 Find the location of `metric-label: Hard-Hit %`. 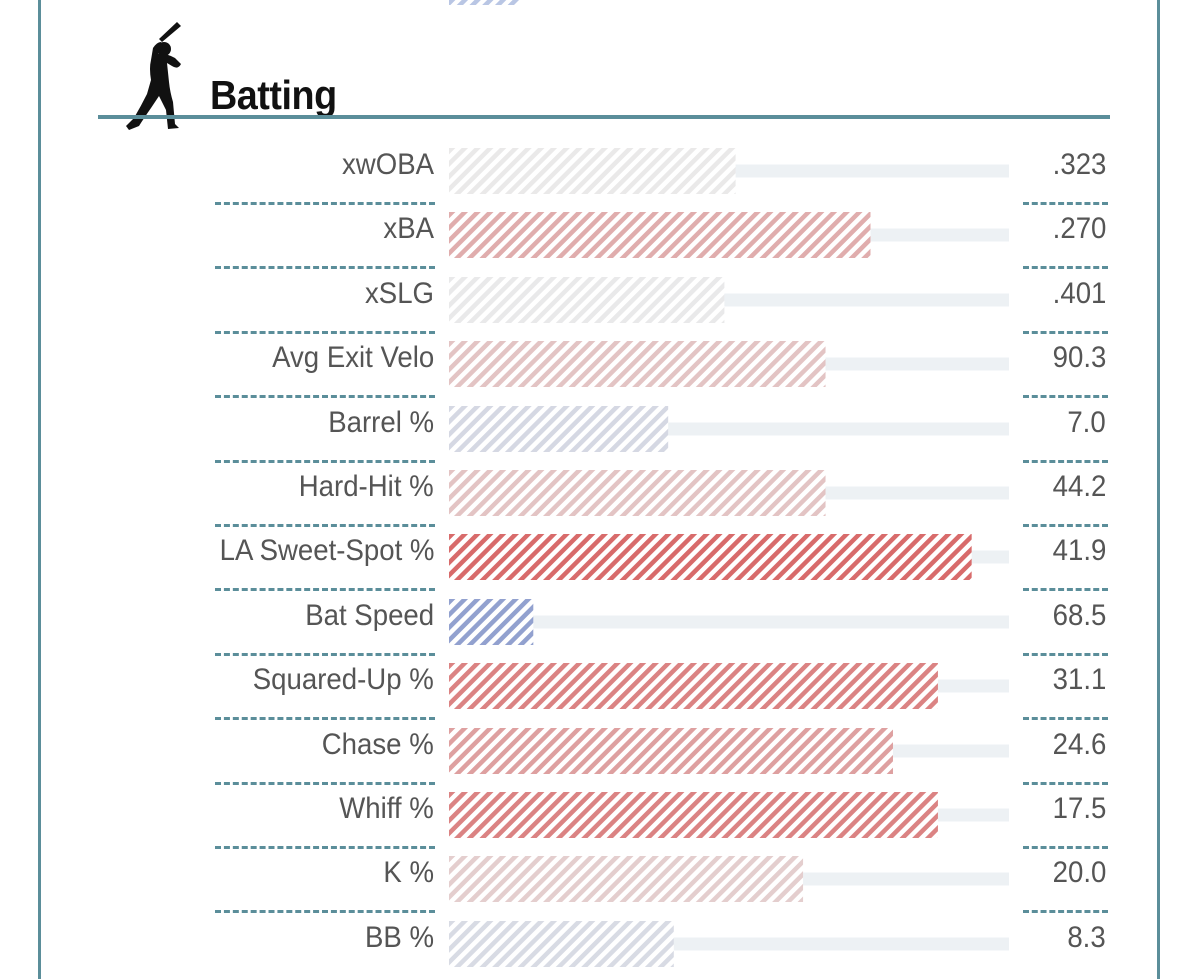

metric-label: Hard-Hit % is located at coordinates (366, 486).